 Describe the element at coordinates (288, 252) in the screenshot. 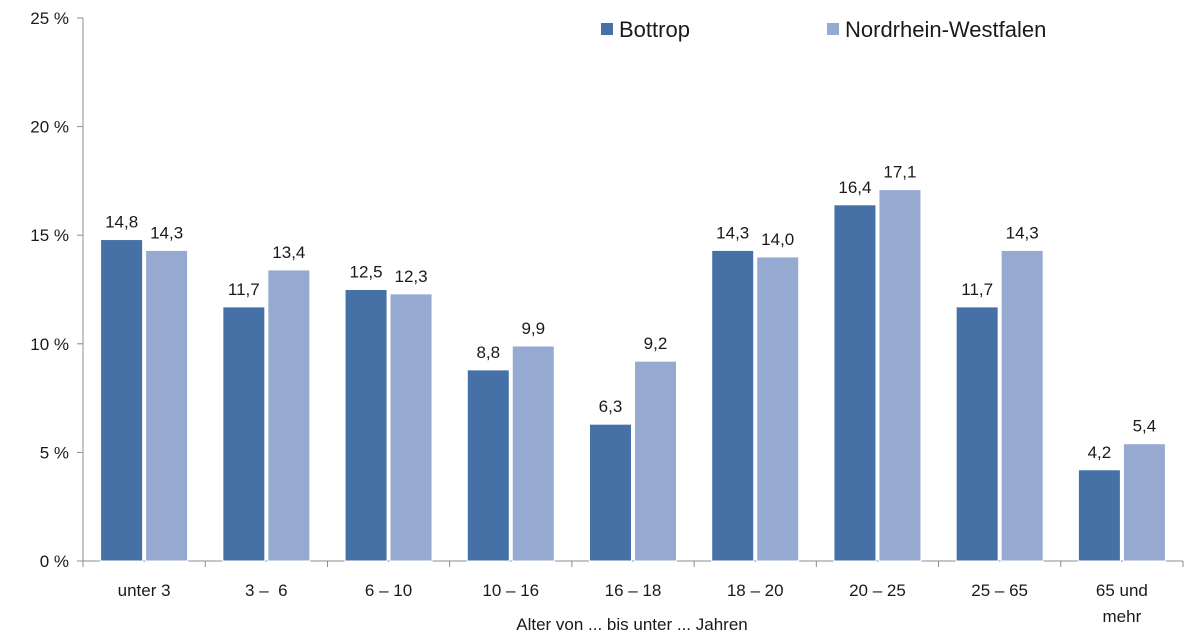

I see `data-label-nordrhein-westfalen: 13,4` at that location.